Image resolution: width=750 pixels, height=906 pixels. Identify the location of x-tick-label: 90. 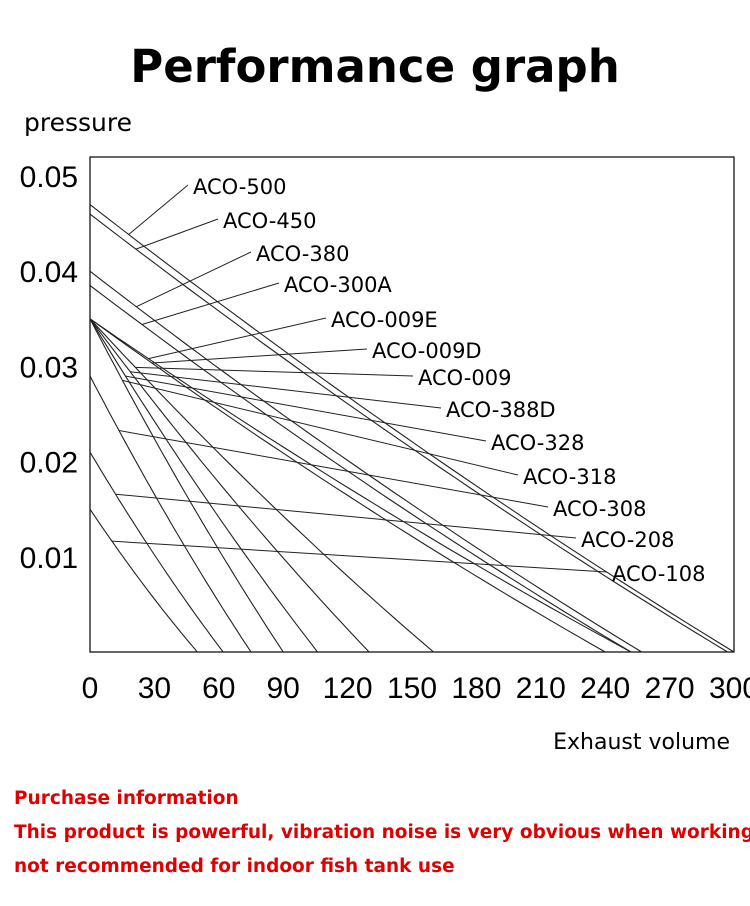
(283, 688).